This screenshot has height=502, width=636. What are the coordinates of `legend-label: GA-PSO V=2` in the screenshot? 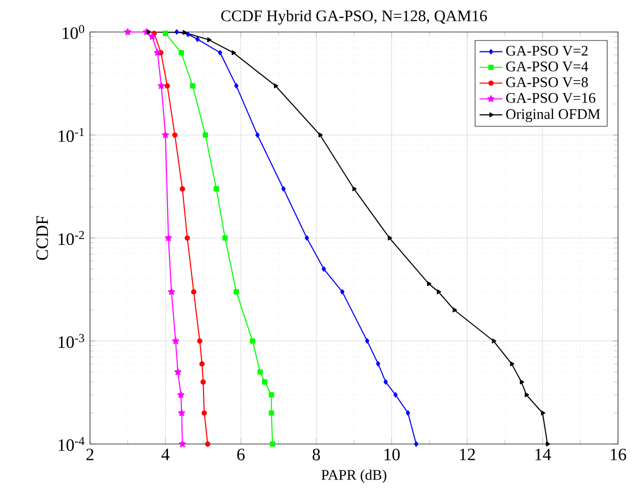 It's located at (547, 51).